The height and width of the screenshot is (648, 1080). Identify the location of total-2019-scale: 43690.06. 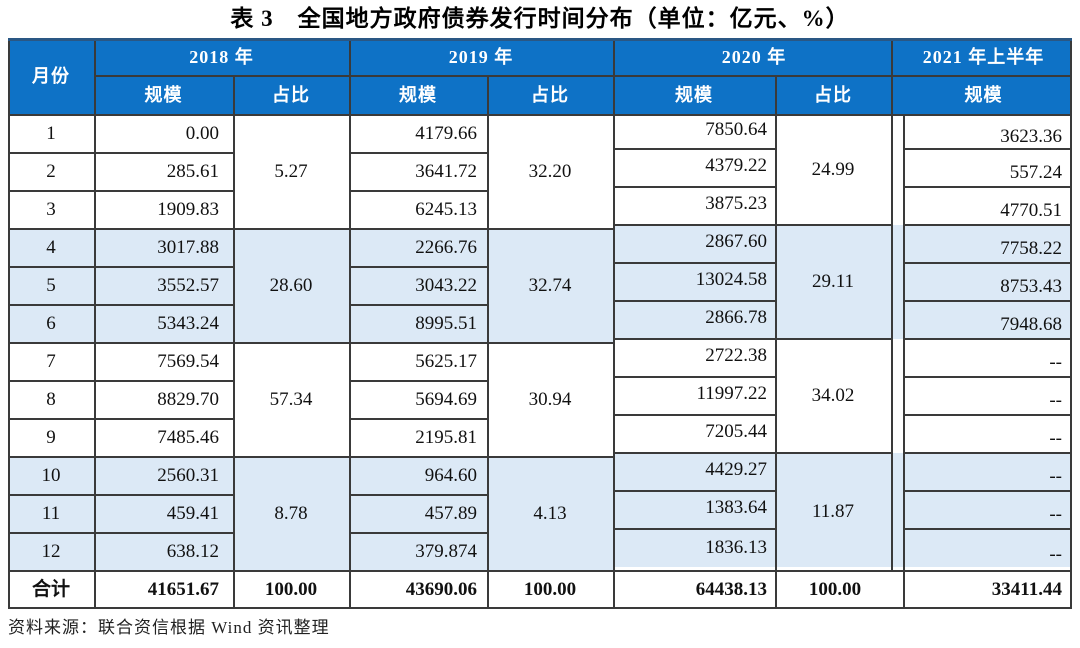
(441, 589).